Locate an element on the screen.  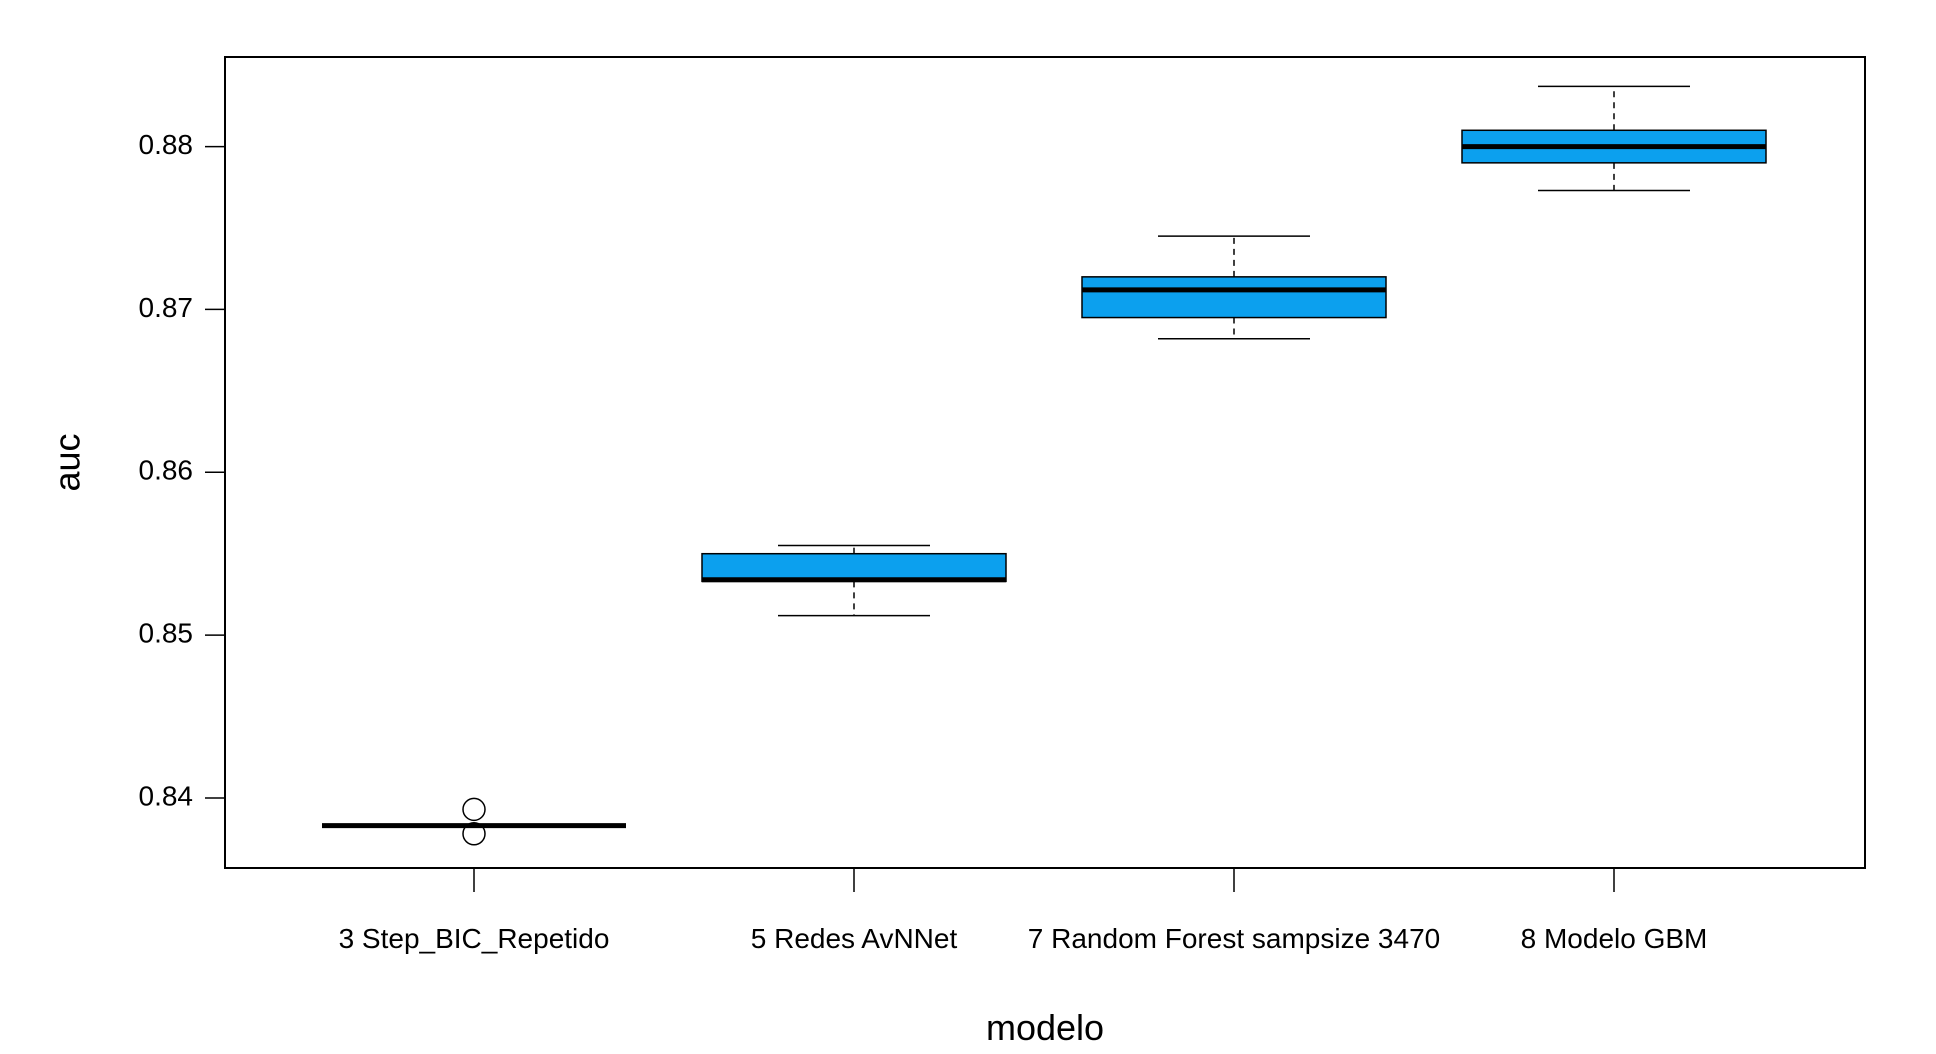
x-tick-label: 5 Redes AvNNet is located at coordinates (854, 938).